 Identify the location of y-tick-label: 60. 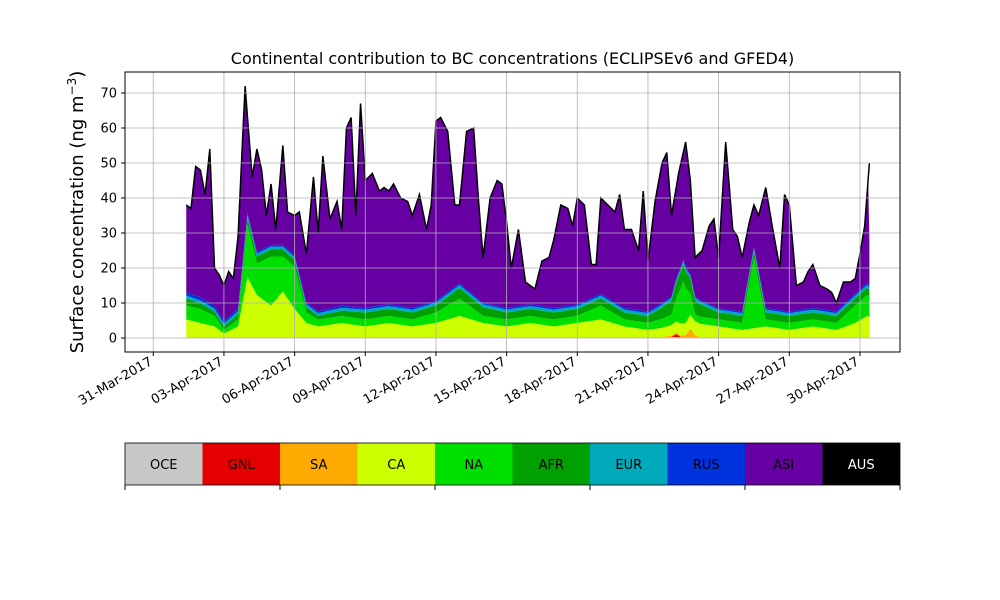
(108, 129).